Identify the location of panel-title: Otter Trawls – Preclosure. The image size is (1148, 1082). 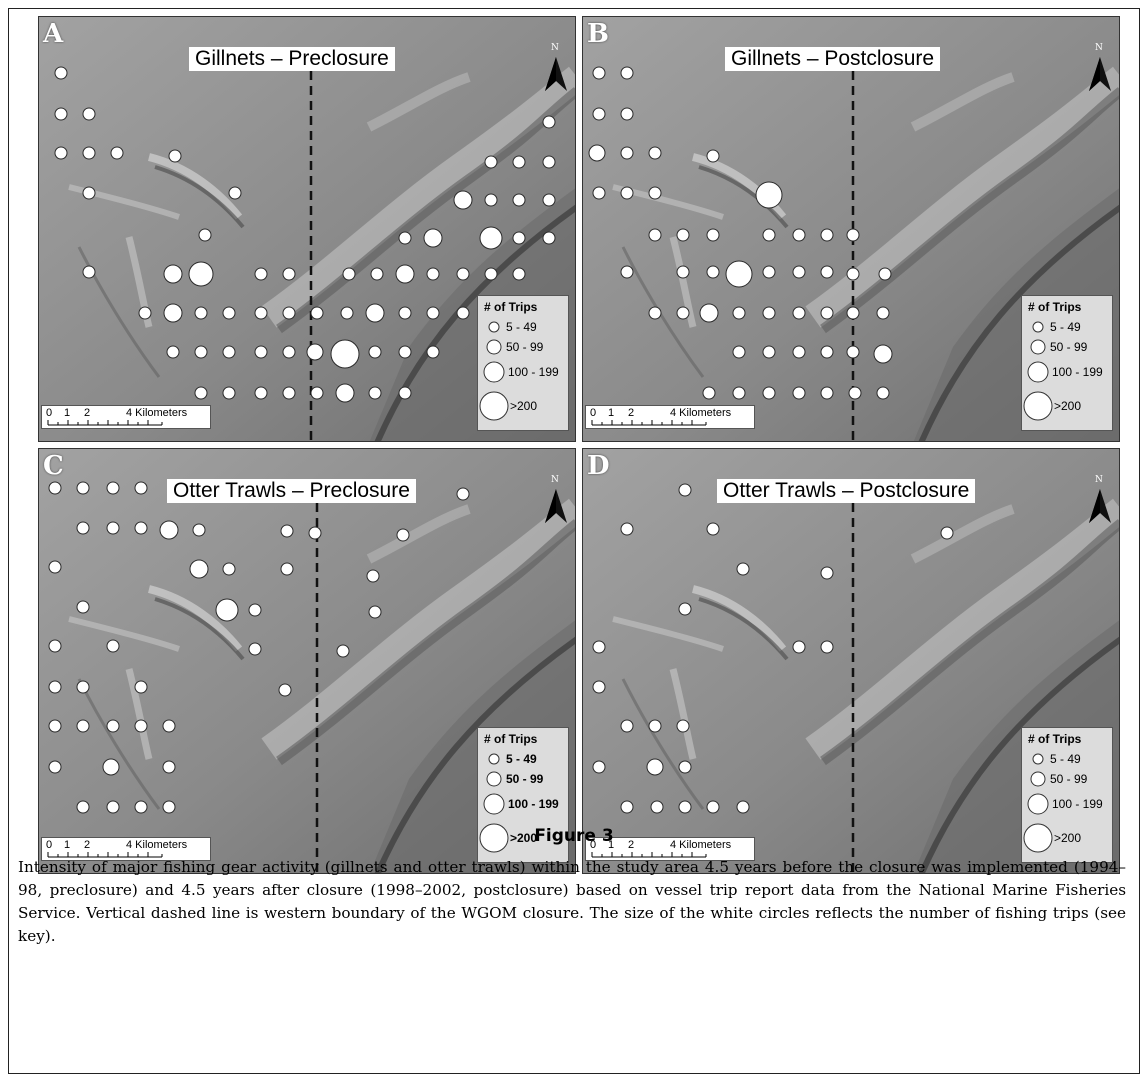
(291, 491).